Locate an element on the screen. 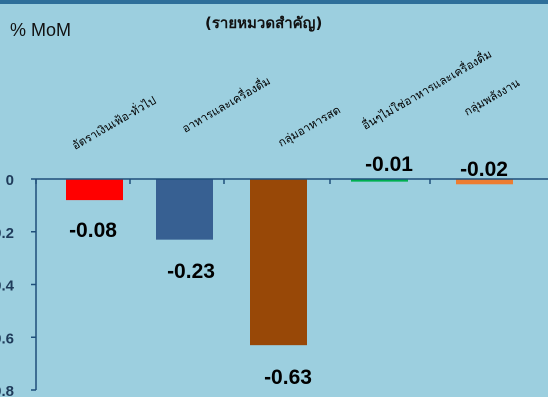  category-label-3: กลุ่มอาหารสด is located at coordinates (309, 126).